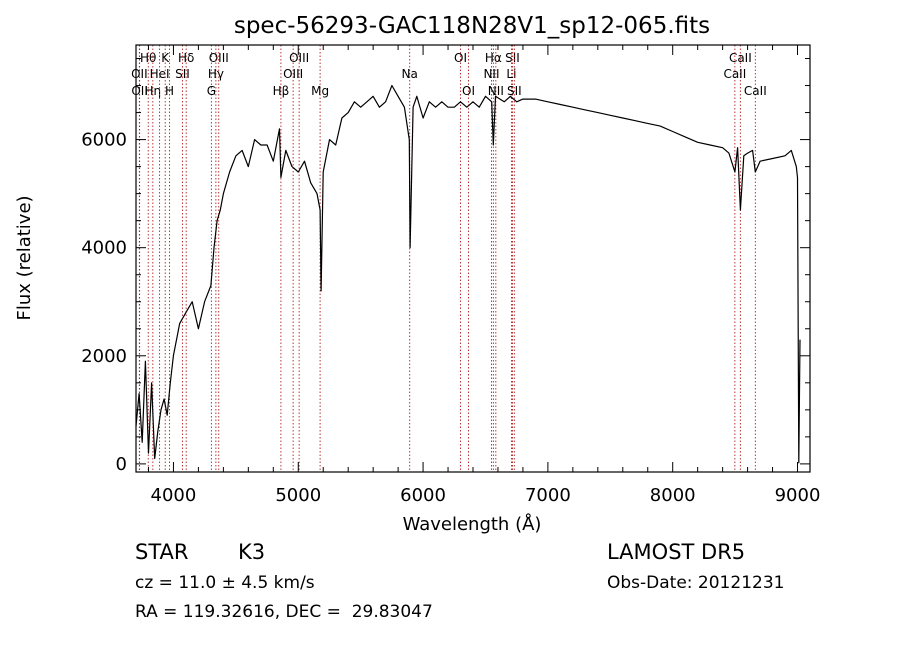  I want to click on y-axis-label: Flux (relative), so click(24, 257).